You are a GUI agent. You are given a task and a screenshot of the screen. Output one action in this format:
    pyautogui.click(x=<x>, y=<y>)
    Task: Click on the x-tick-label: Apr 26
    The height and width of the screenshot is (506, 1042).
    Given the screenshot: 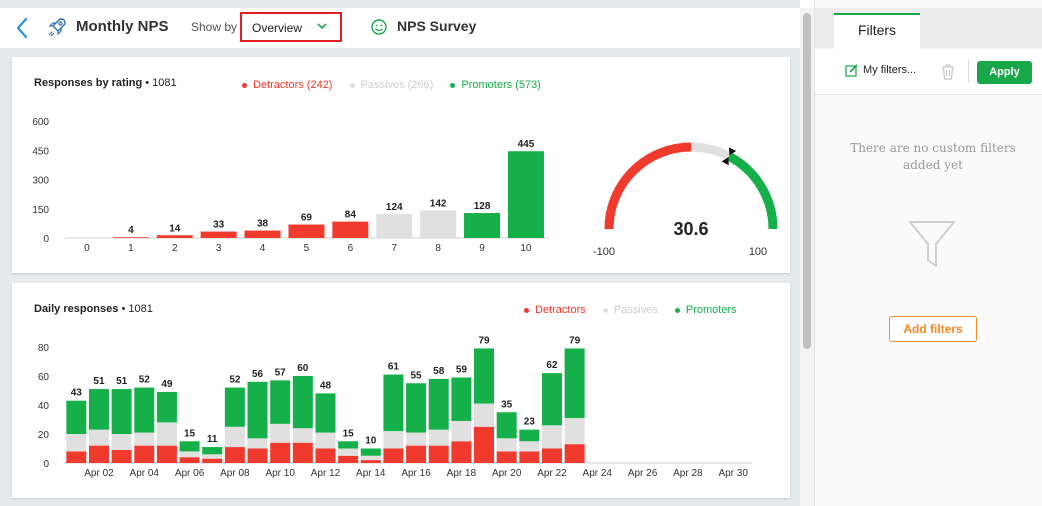 What is the action you would take?
    pyautogui.click(x=643, y=473)
    